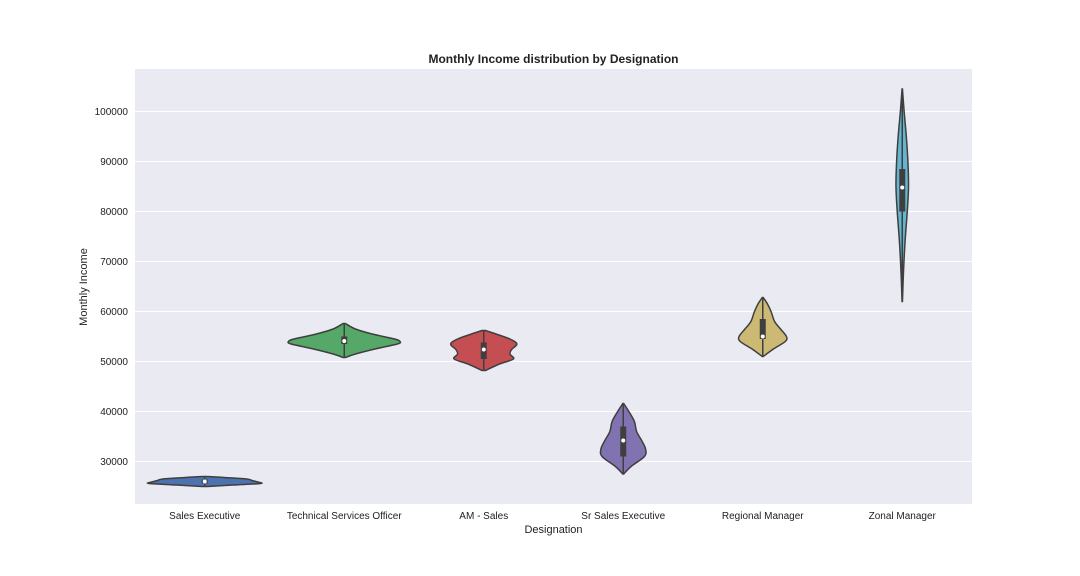  I want to click on violin-zonal-manager, so click(902, 195).